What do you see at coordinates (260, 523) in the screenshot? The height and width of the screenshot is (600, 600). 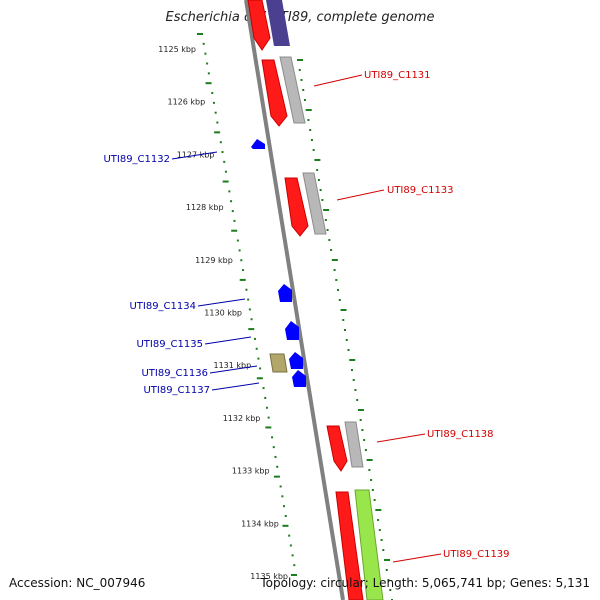 I see `kbp-label: 1134 kbp` at bounding box center [260, 523].